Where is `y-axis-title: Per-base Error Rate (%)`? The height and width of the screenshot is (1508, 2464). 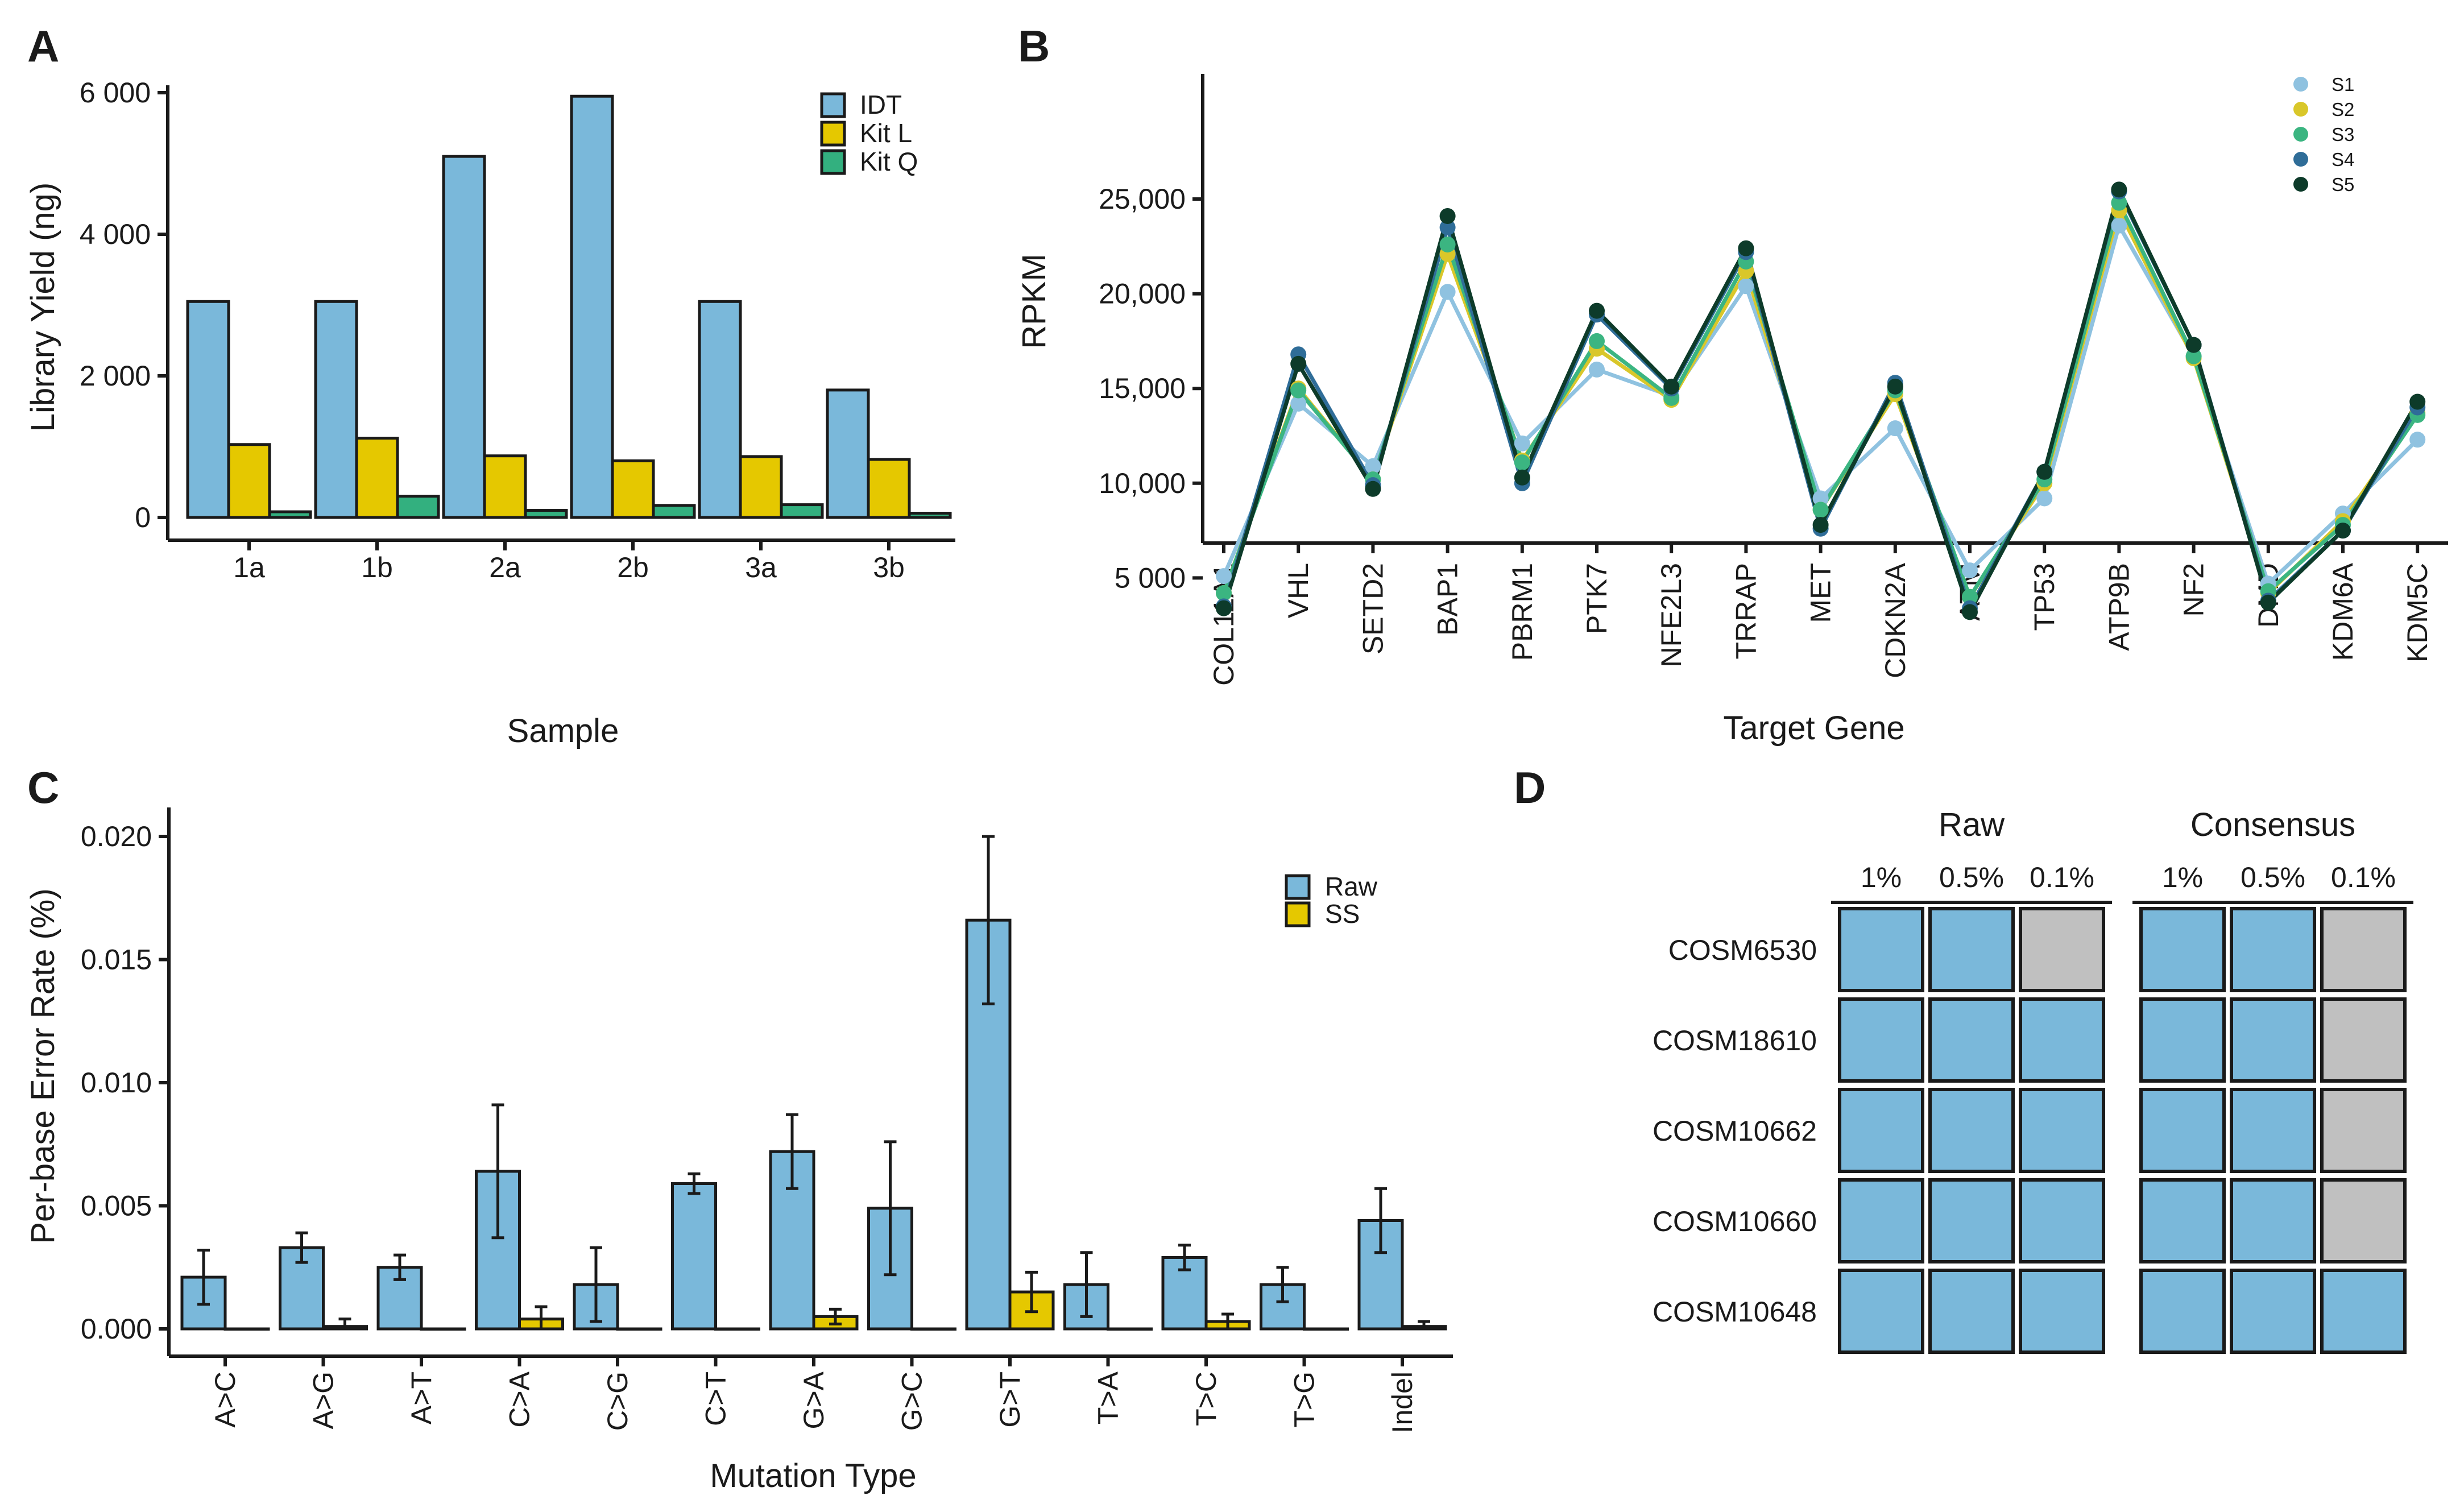
y-axis-title: Per-base Error Rate (%) is located at coordinates (42, 1066).